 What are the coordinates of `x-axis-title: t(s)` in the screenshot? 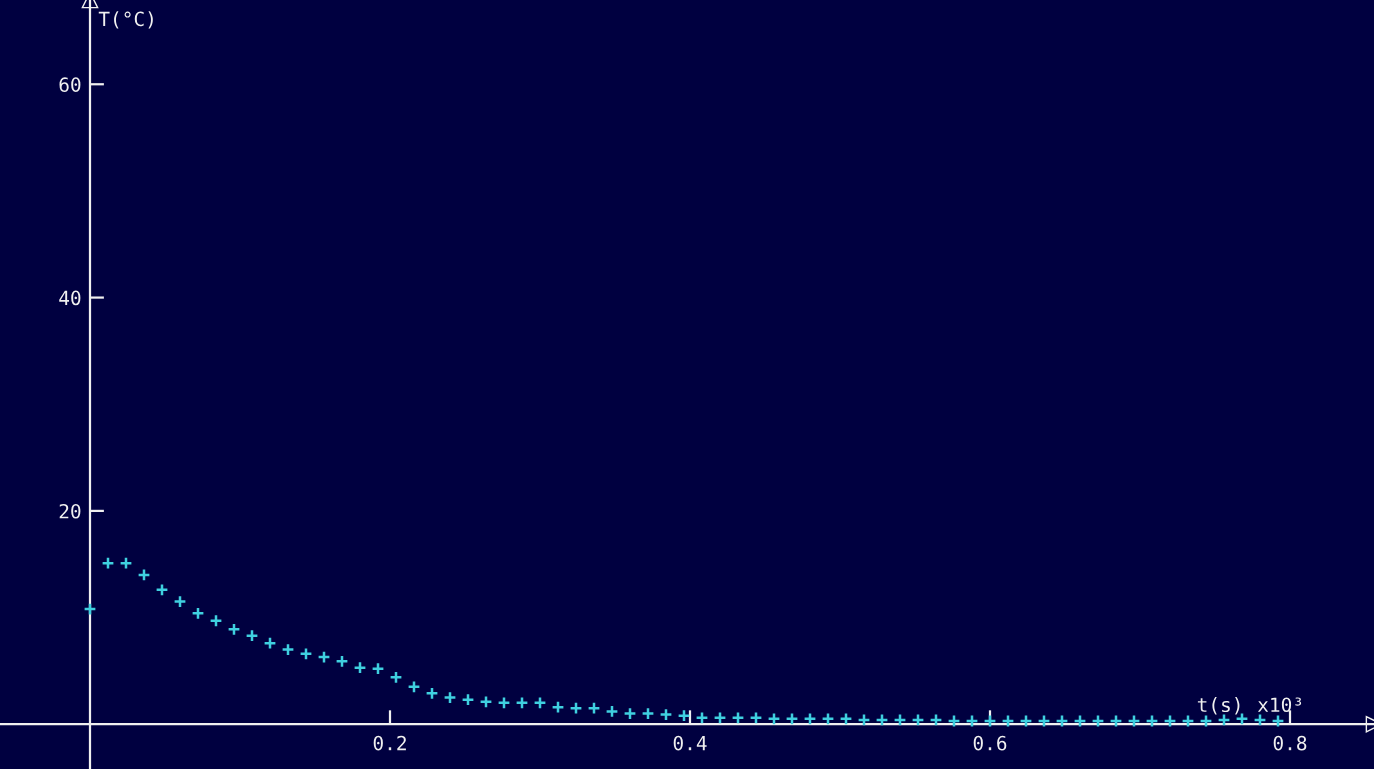 It's located at (1218, 706).